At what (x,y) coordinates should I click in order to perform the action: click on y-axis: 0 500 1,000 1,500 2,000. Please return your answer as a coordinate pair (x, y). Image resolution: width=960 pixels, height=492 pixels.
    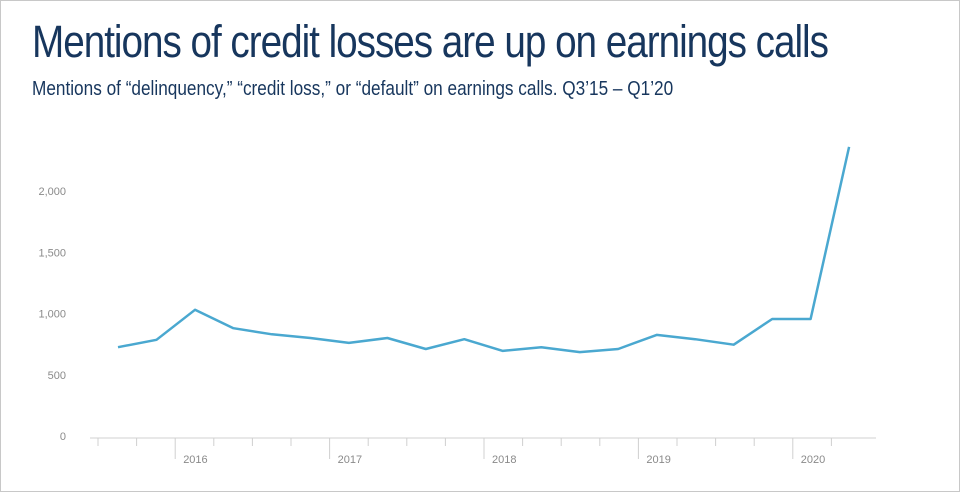
    Looking at the image, I should click on (52, 314).